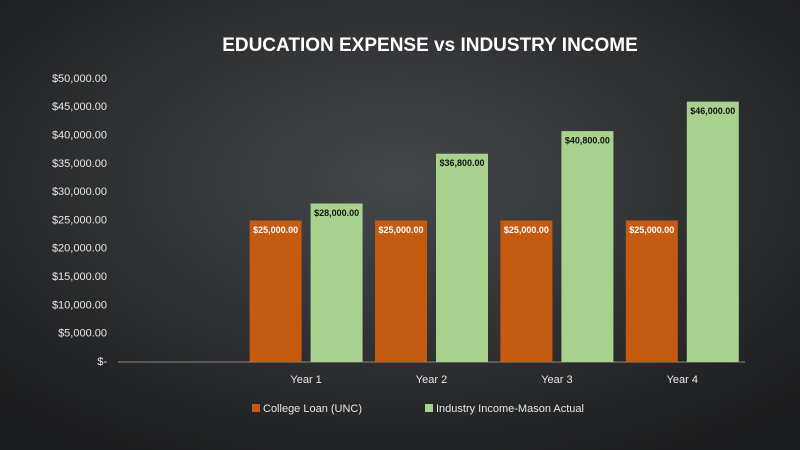 The width and height of the screenshot is (800, 450). What do you see at coordinates (79, 249) in the screenshot?
I see `y-tick-label: $20,000.00` at bounding box center [79, 249].